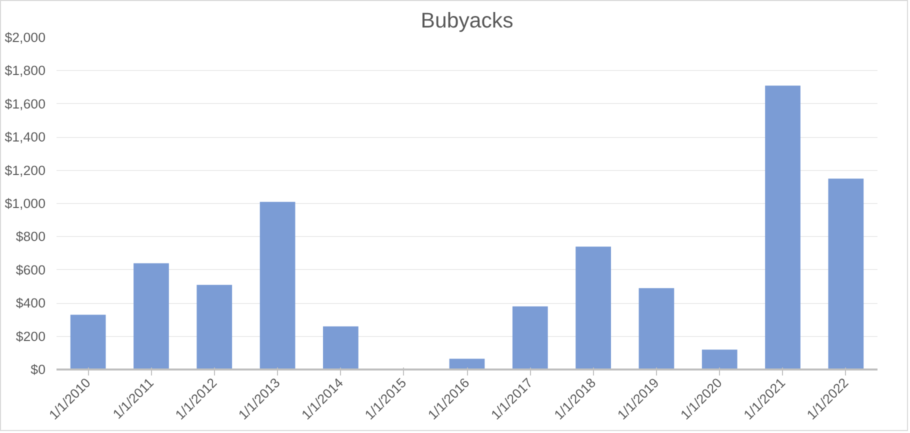  I want to click on y-tick-label: $1,400, so click(25, 137).